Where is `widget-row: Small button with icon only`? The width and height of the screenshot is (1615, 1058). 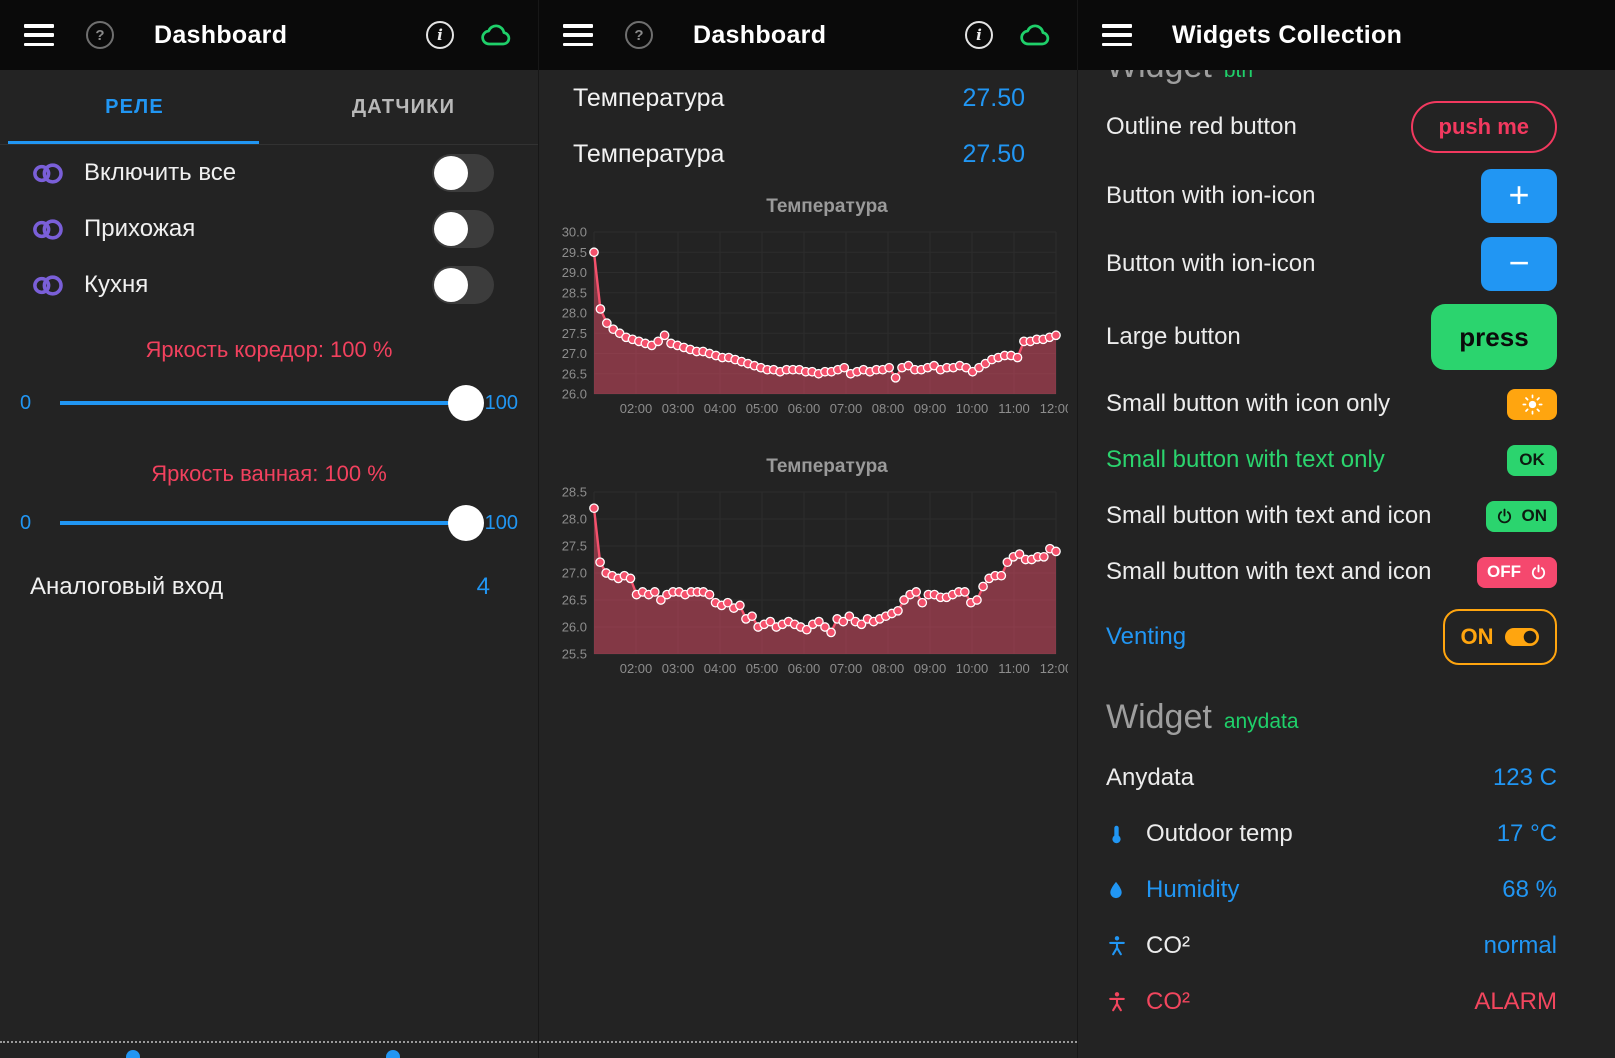 widget-row: Small button with icon only is located at coordinates (1346, 404).